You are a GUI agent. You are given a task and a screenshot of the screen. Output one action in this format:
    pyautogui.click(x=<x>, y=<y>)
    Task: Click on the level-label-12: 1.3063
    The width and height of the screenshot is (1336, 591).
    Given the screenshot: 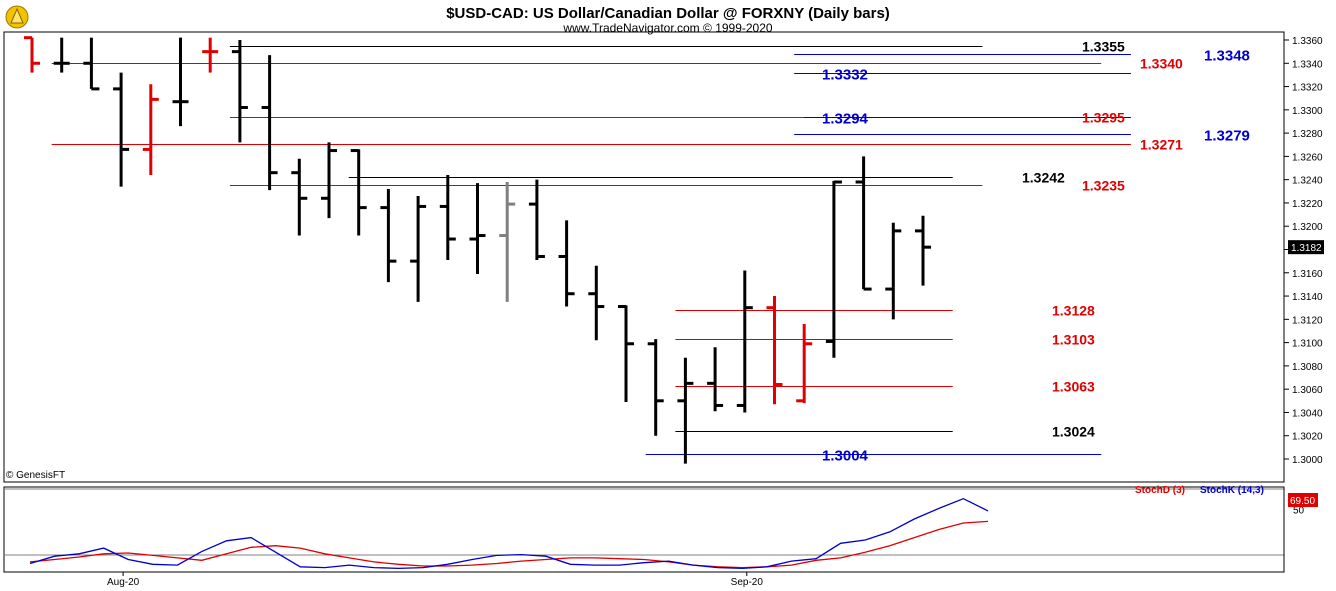 What is the action you would take?
    pyautogui.click(x=1073, y=387)
    